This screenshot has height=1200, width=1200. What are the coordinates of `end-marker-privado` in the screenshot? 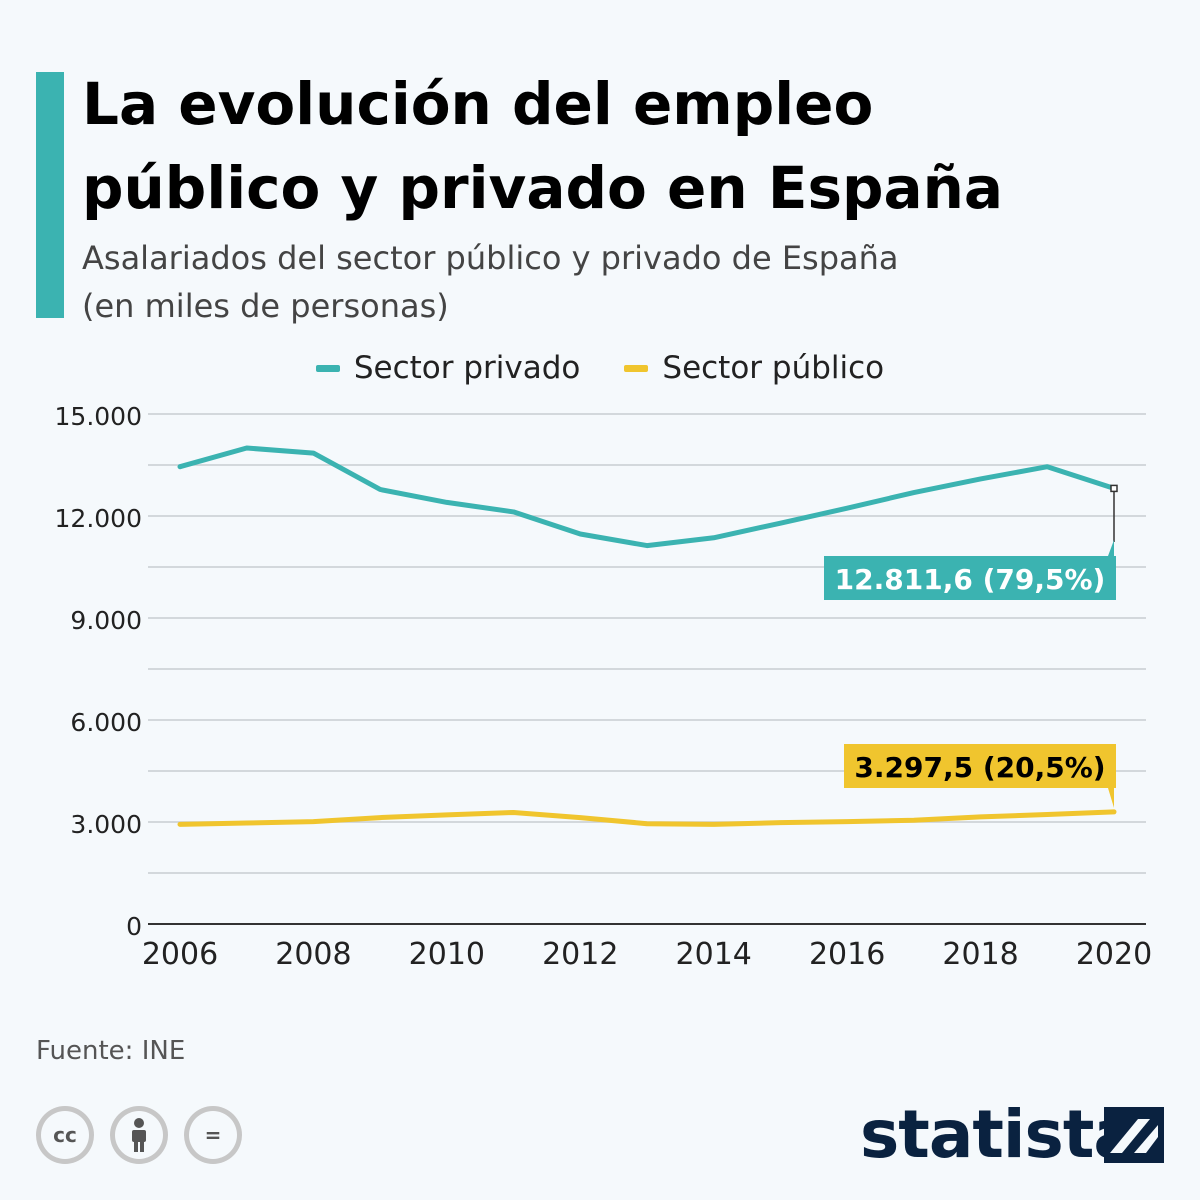 It's located at (1114, 488).